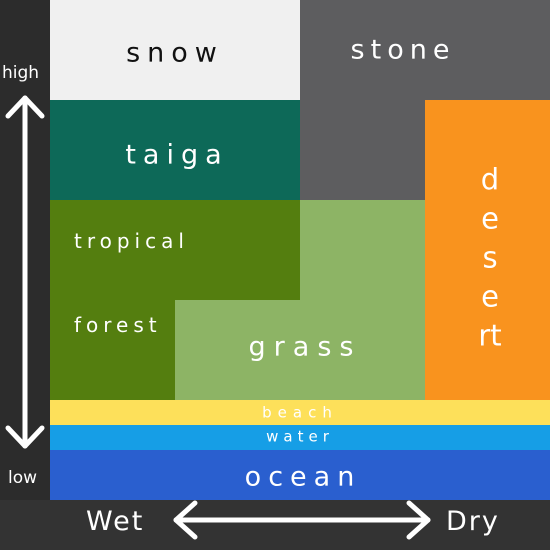 The width and height of the screenshot is (550, 550). I want to click on axis-dry-label: Dry, so click(473, 521).